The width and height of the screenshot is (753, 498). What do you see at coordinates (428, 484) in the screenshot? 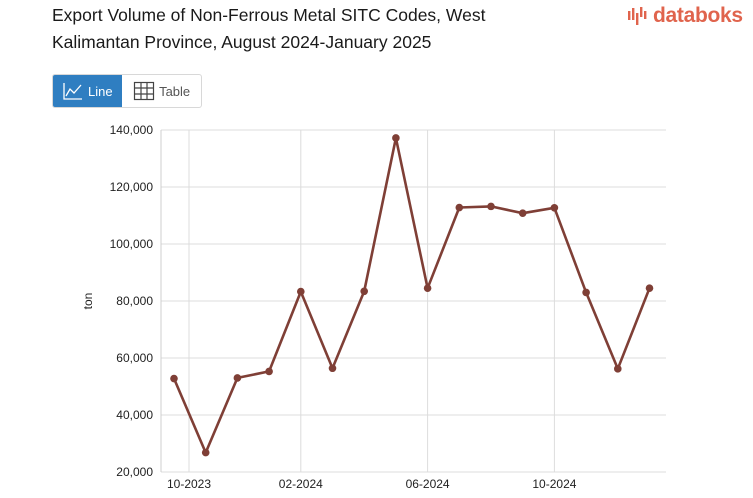
I see `x-tick-label: 06-2024` at bounding box center [428, 484].